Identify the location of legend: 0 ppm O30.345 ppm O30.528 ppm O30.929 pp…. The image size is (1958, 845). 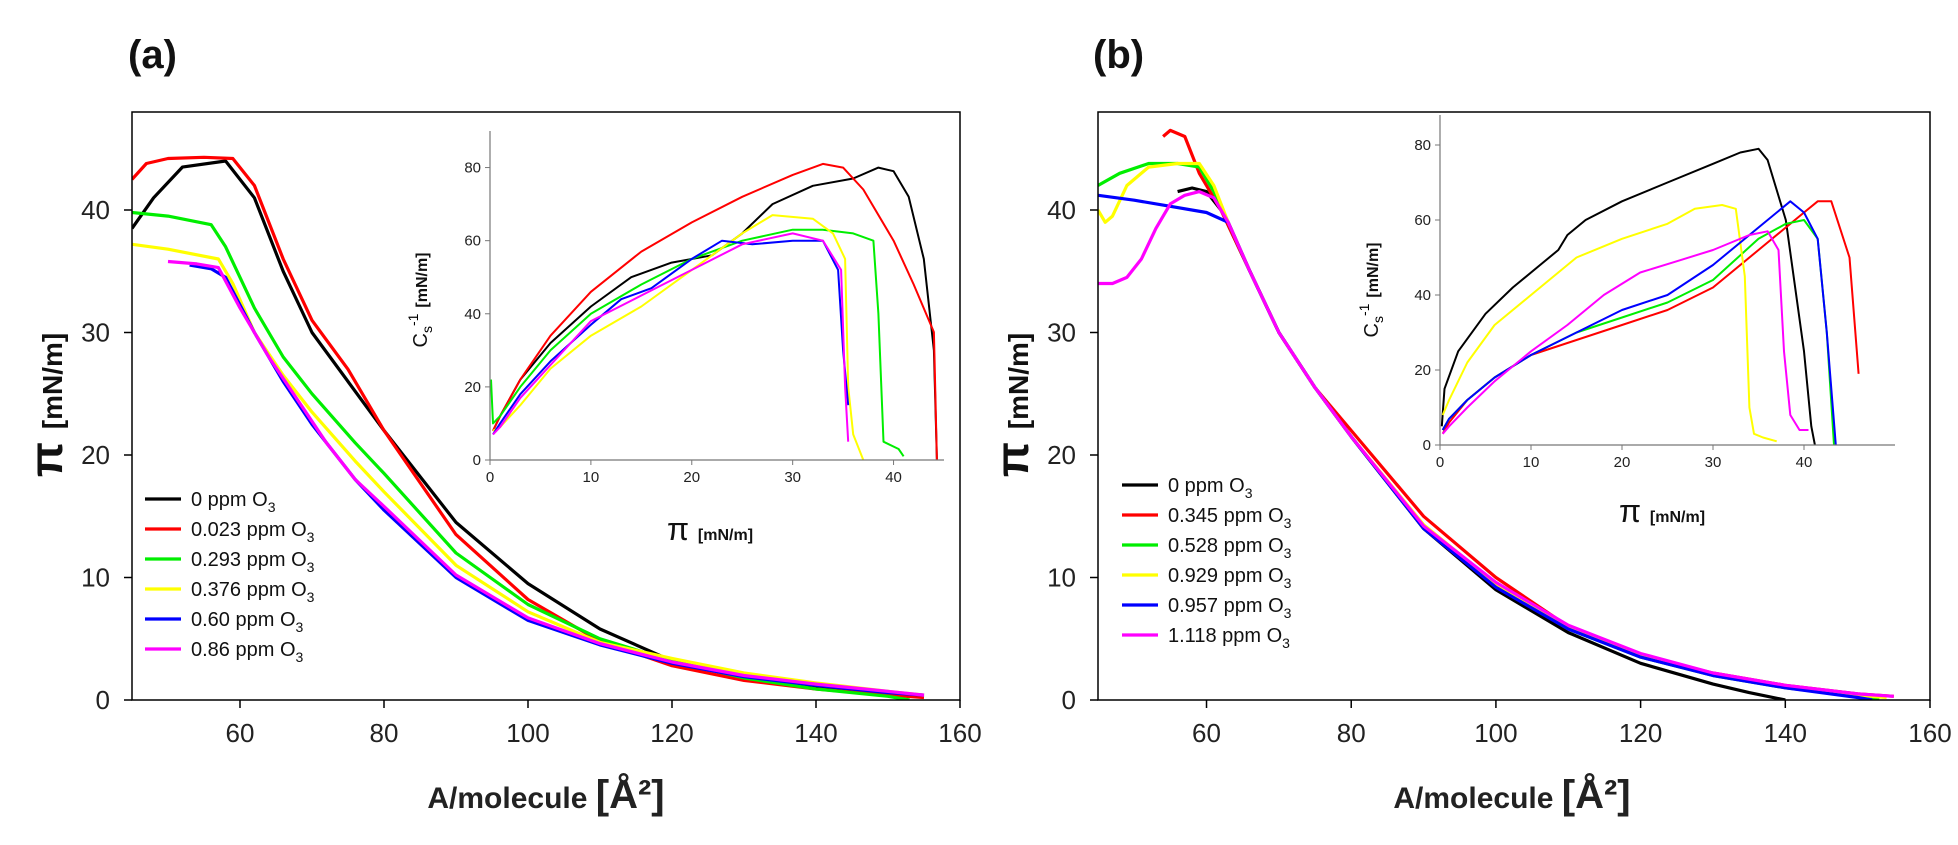
(1207, 563).